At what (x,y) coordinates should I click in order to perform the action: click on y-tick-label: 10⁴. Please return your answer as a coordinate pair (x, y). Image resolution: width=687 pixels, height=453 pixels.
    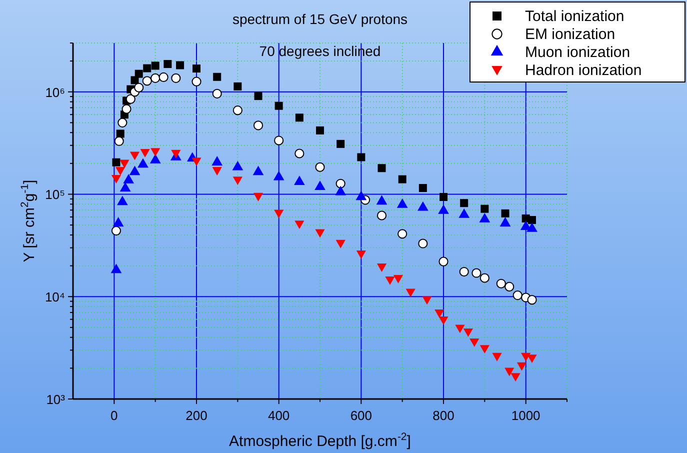
    Looking at the image, I should click on (54, 297).